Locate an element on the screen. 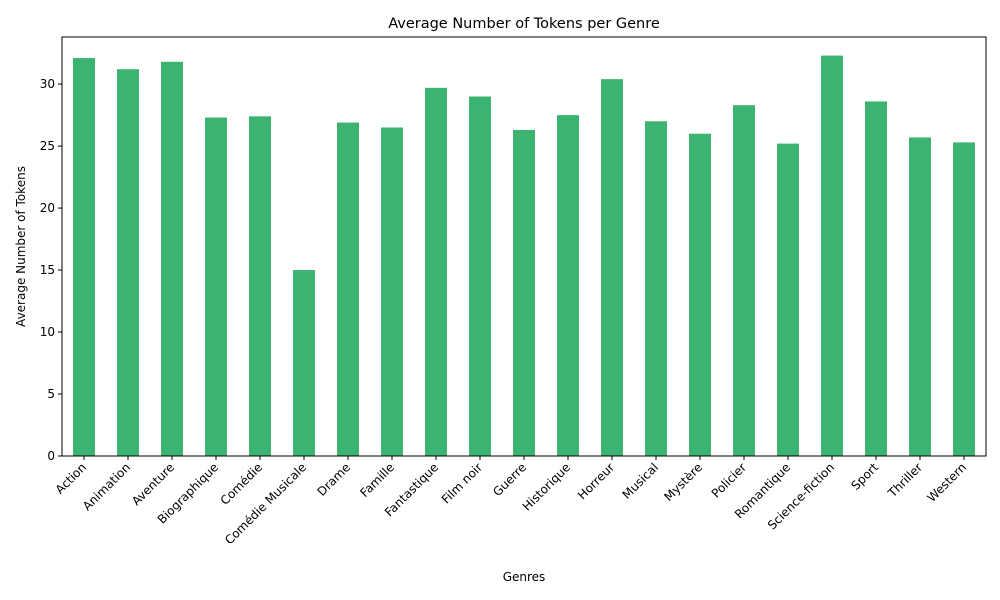 The height and width of the screenshot is (600, 1000). x-axis-title: Genres is located at coordinates (524, 577).